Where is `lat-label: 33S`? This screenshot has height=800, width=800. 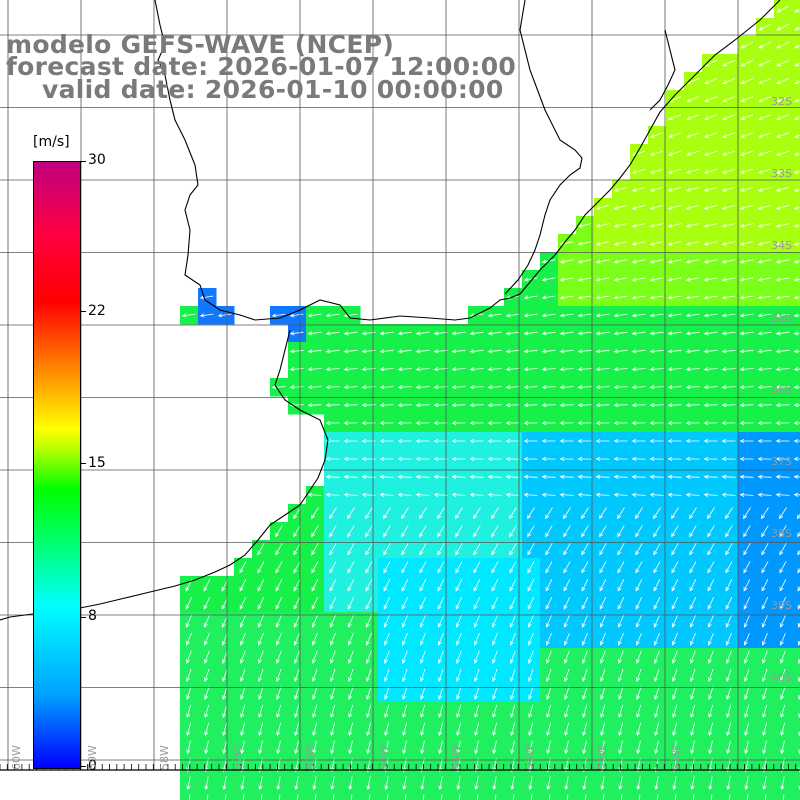
lat-label: 33S is located at coordinates (781, 173).